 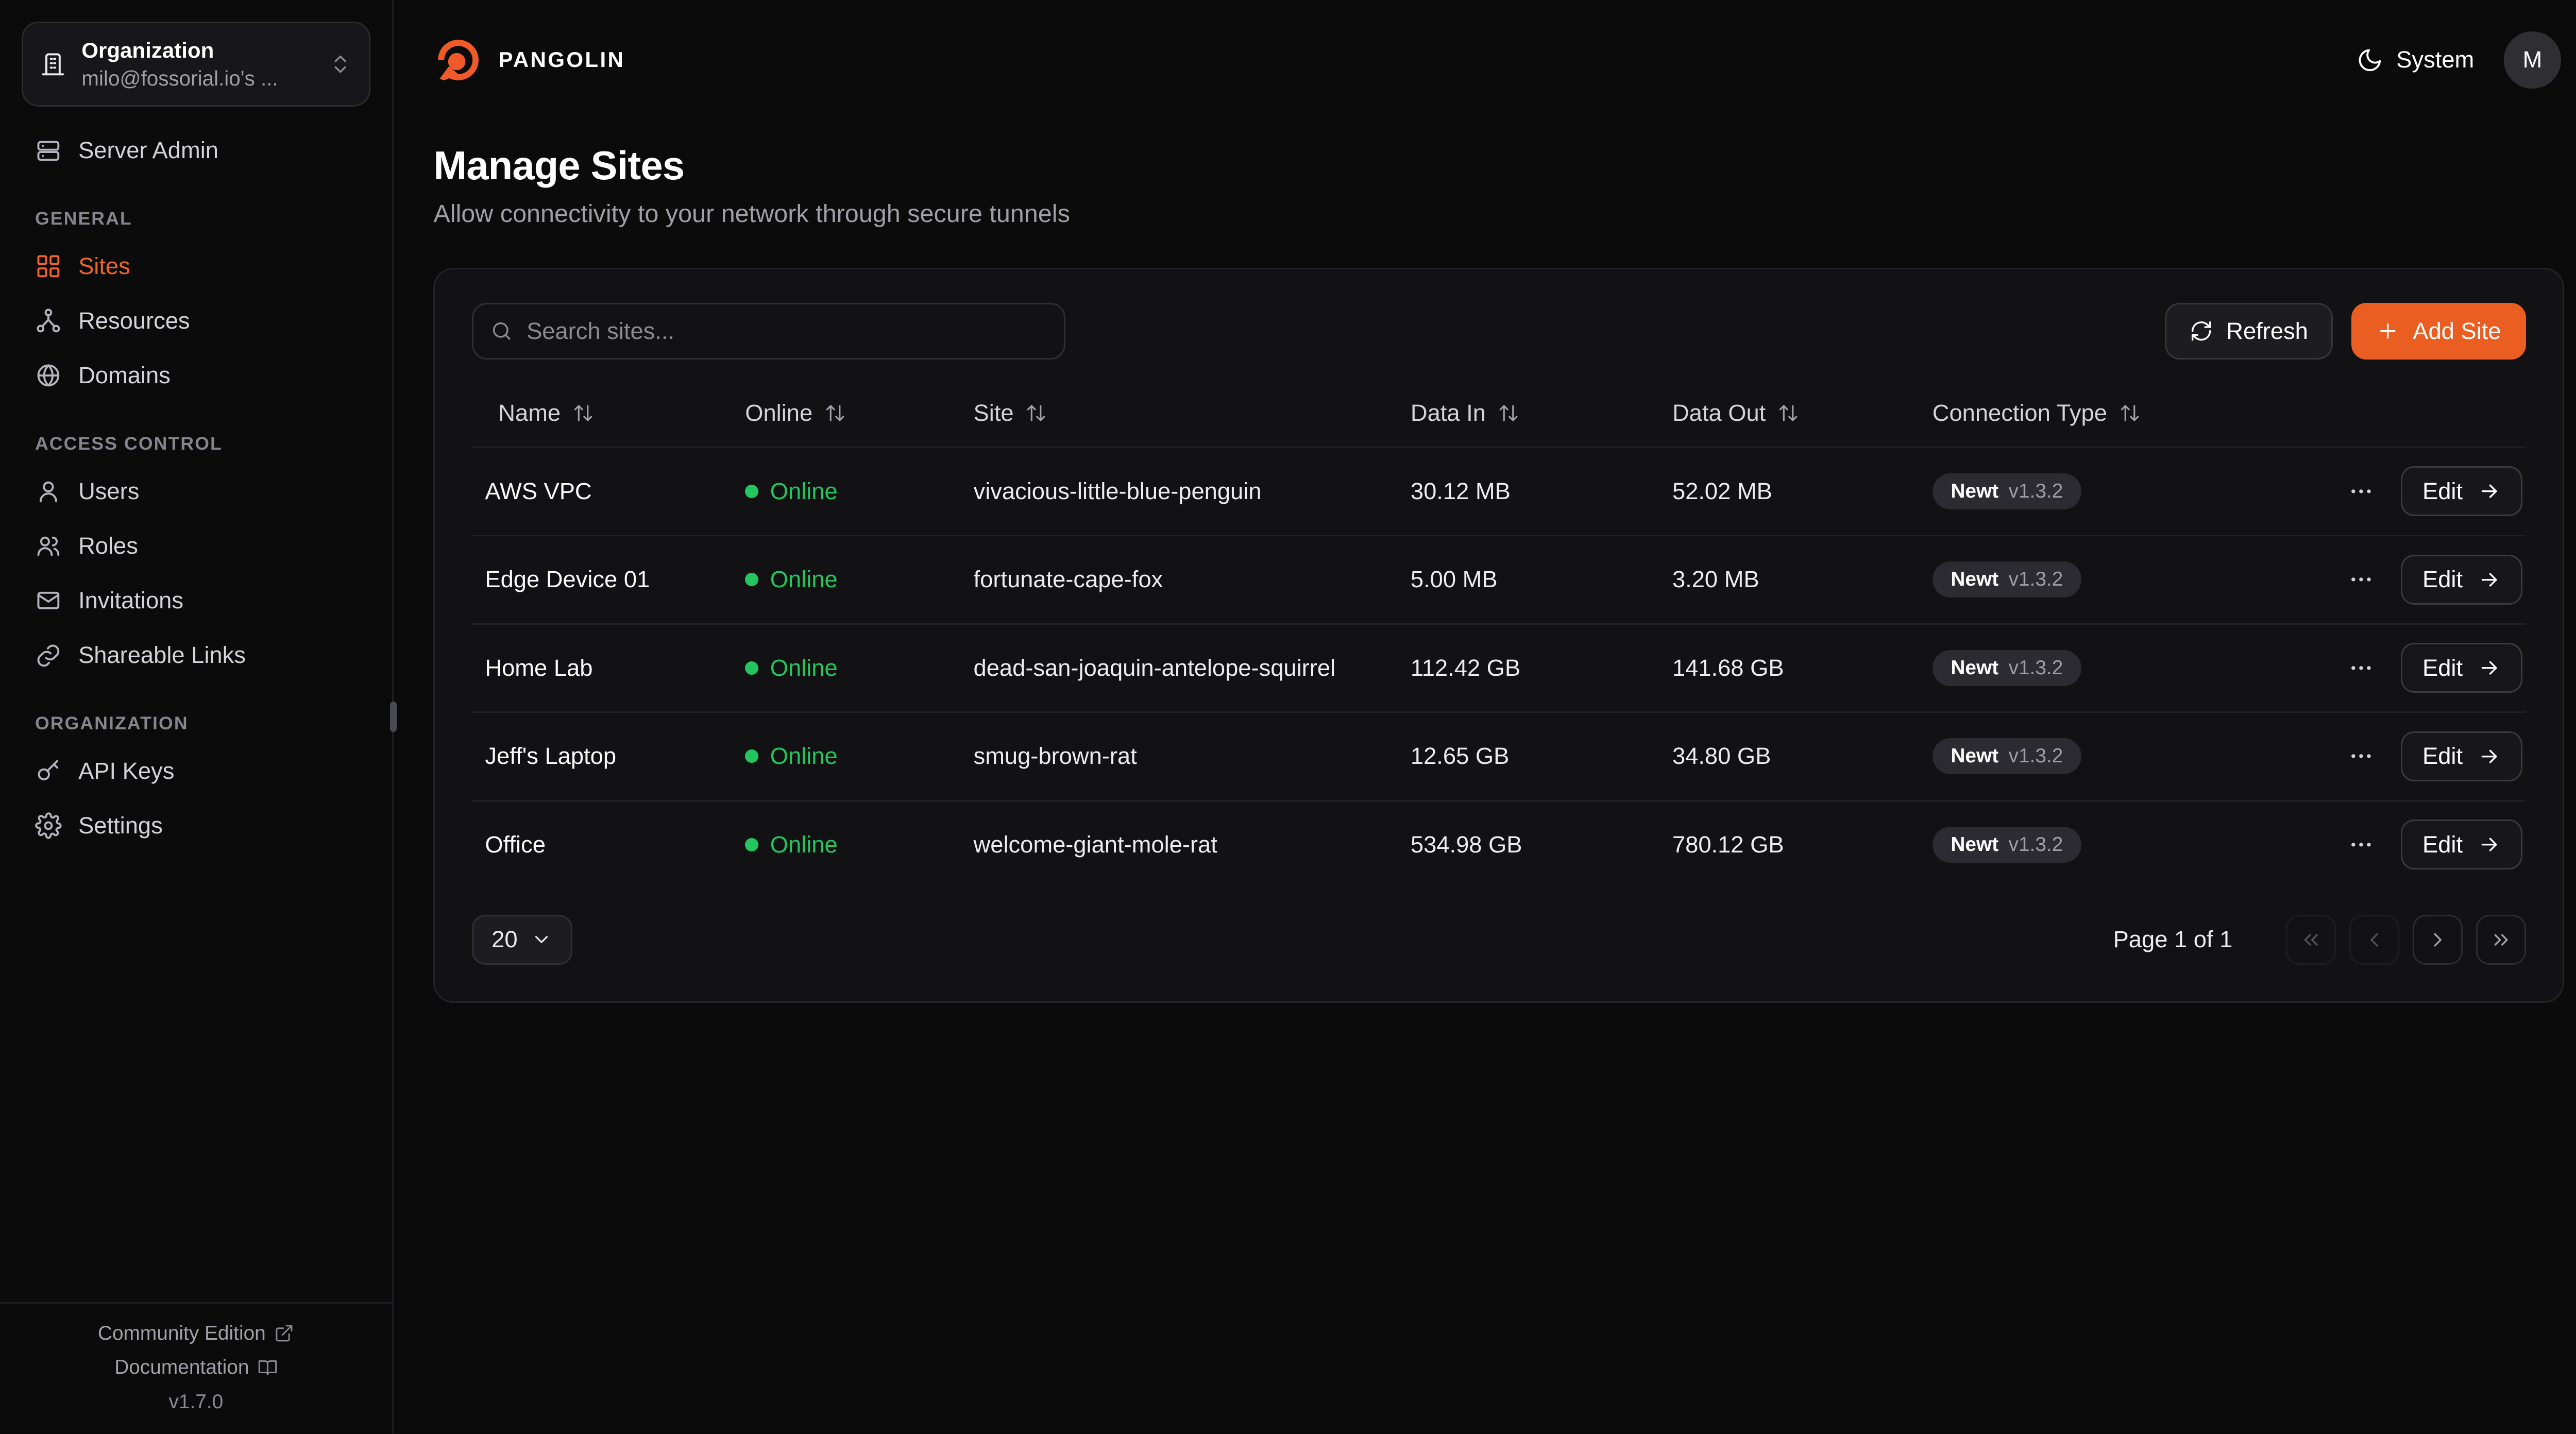 I want to click on sidebar-item-label: API Keys, so click(x=127, y=770).